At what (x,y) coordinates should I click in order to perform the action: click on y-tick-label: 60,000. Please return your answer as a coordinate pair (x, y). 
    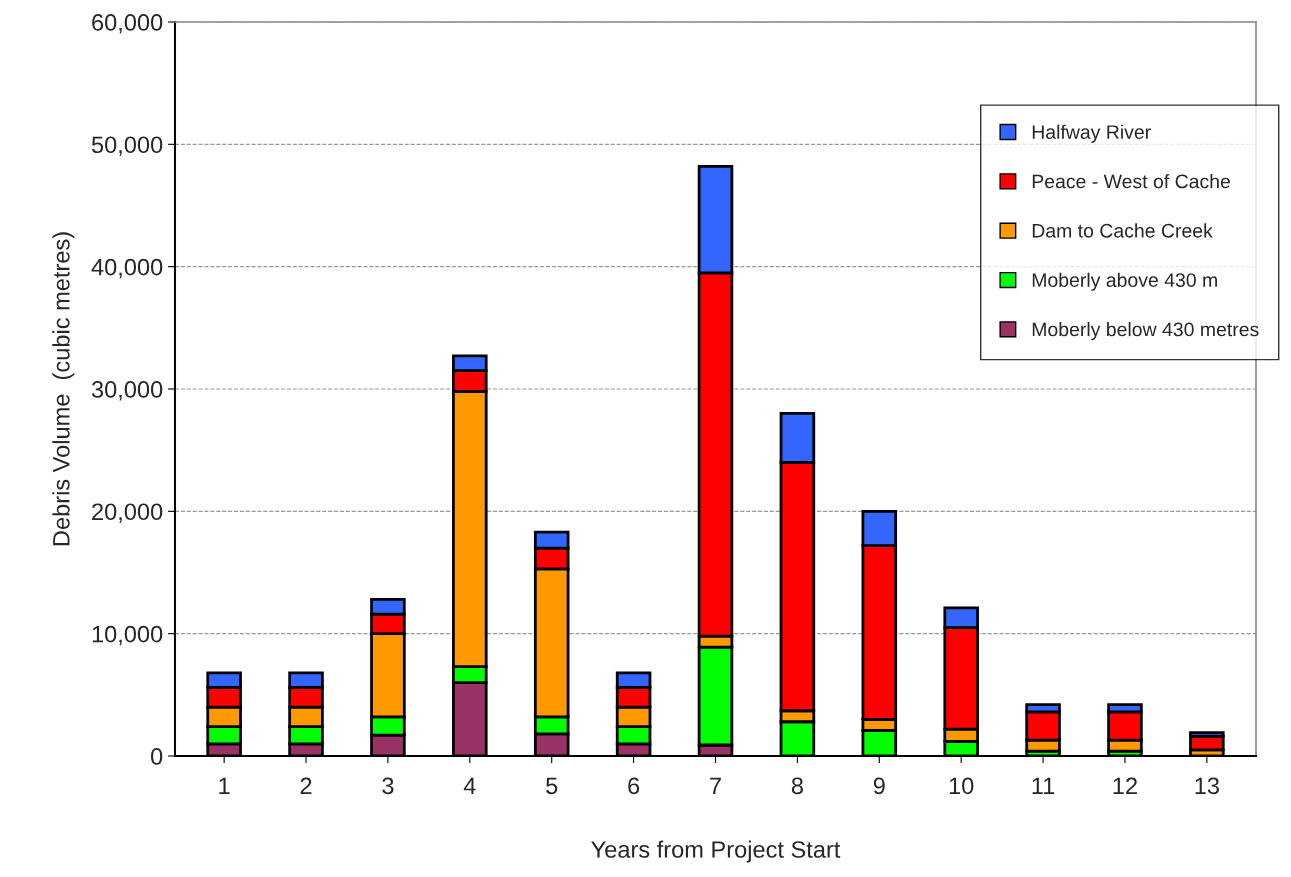
    Looking at the image, I should click on (127, 24).